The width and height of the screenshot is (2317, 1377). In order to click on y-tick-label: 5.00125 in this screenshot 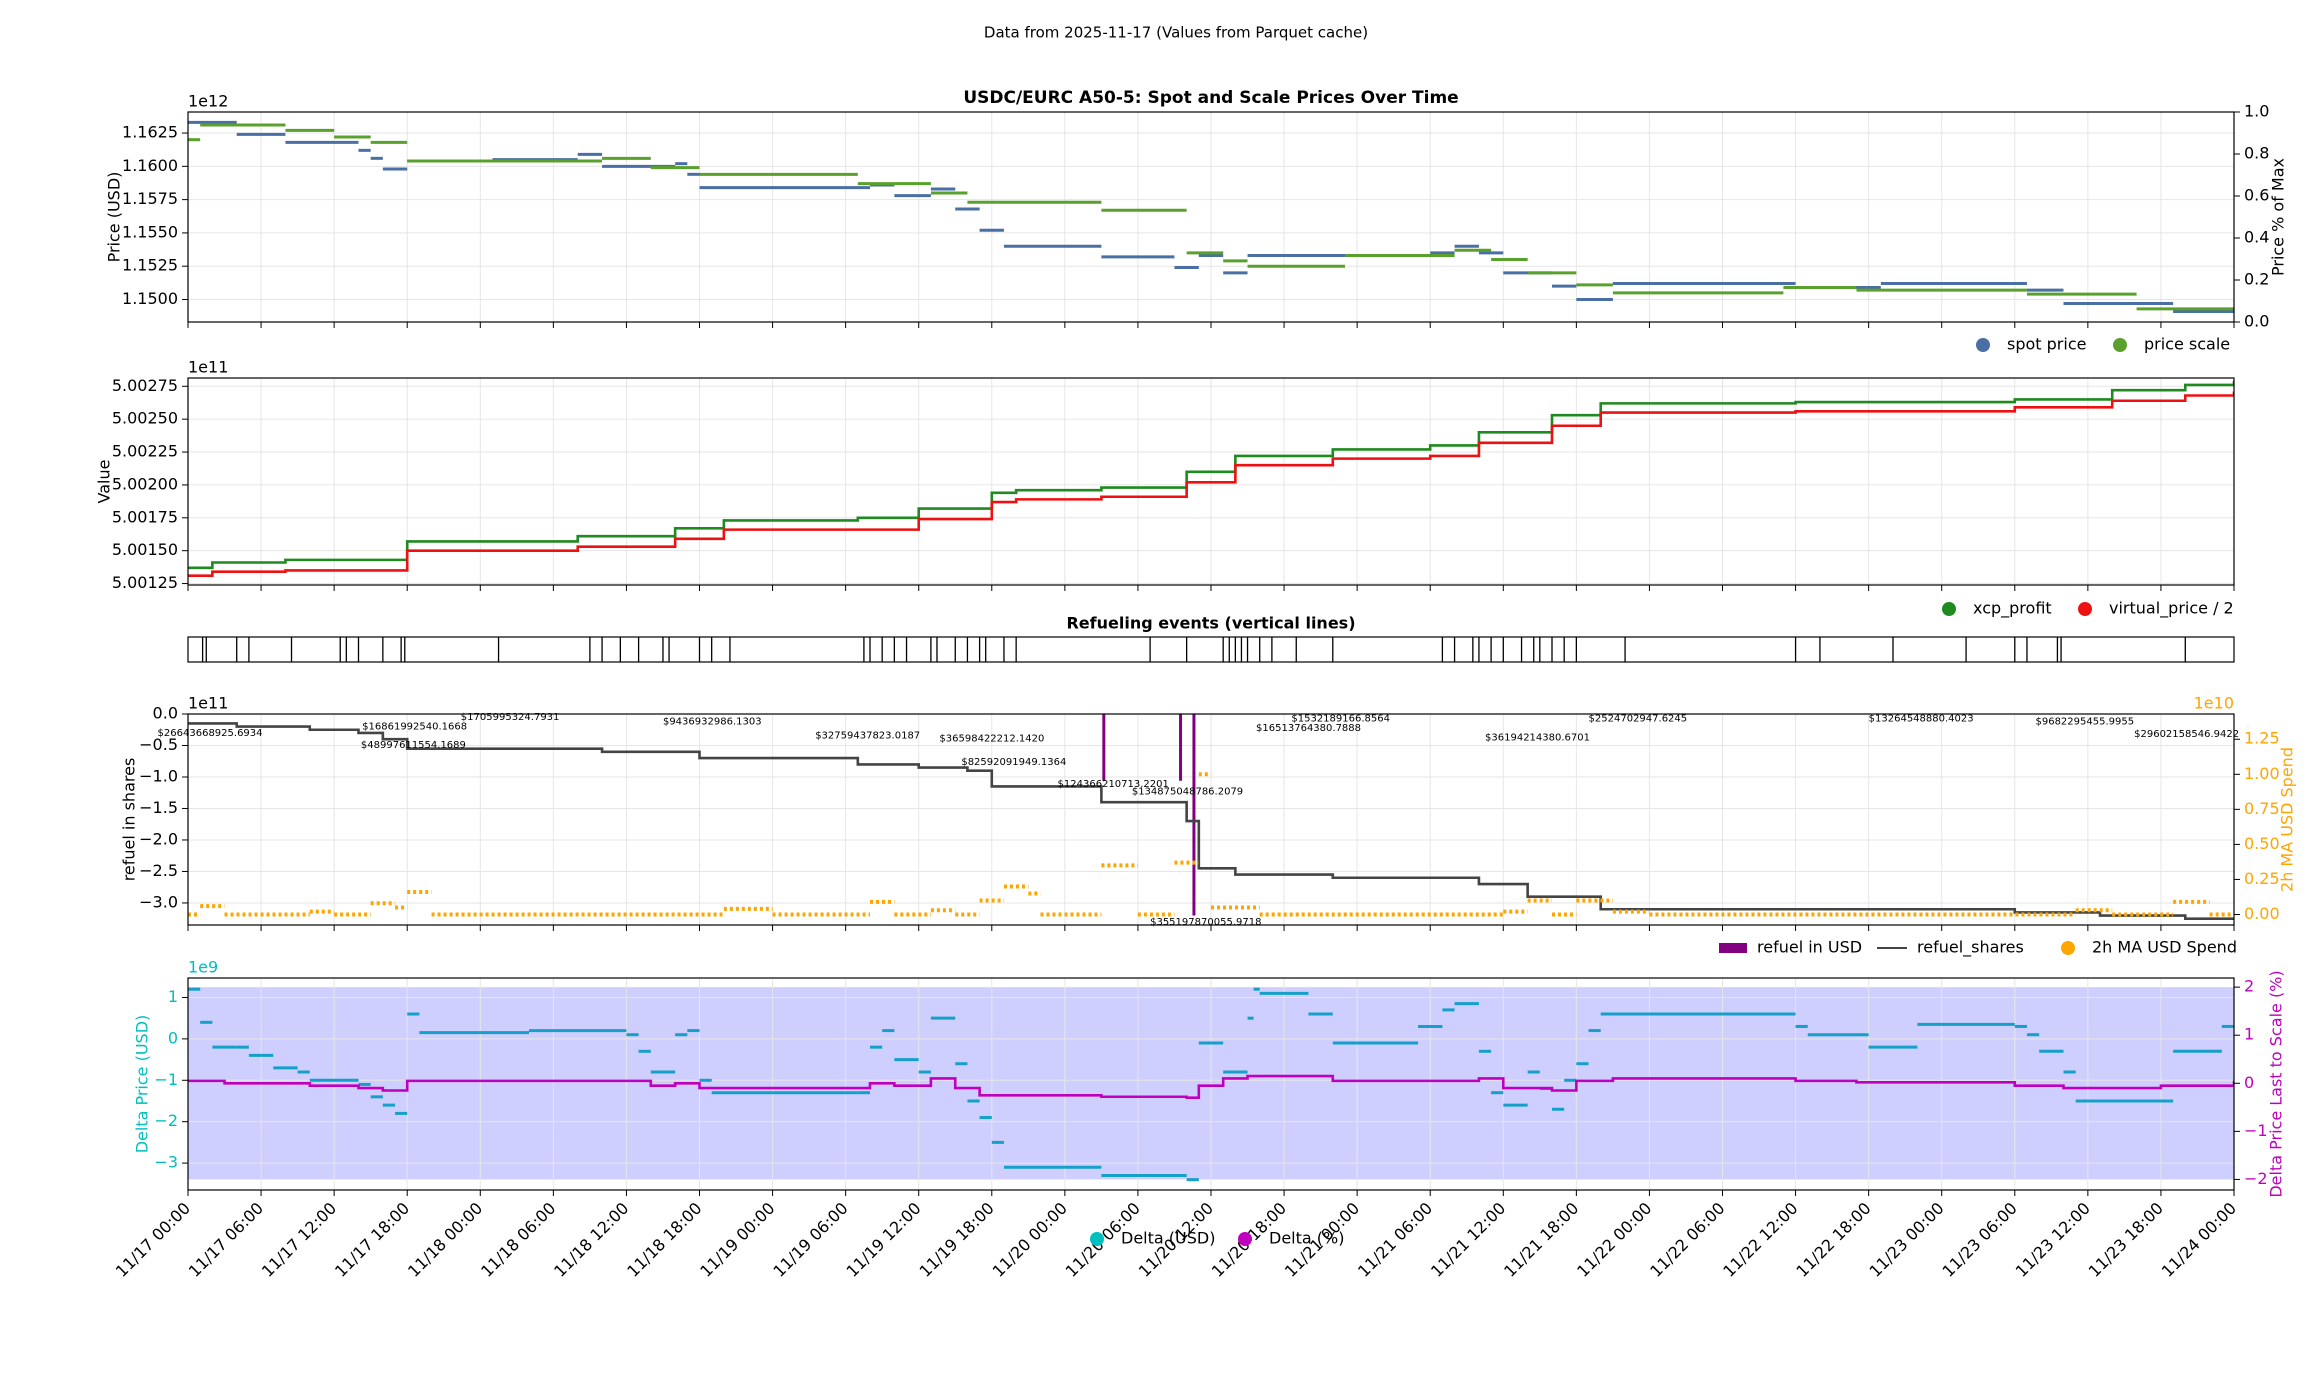, I will do `click(145, 582)`.